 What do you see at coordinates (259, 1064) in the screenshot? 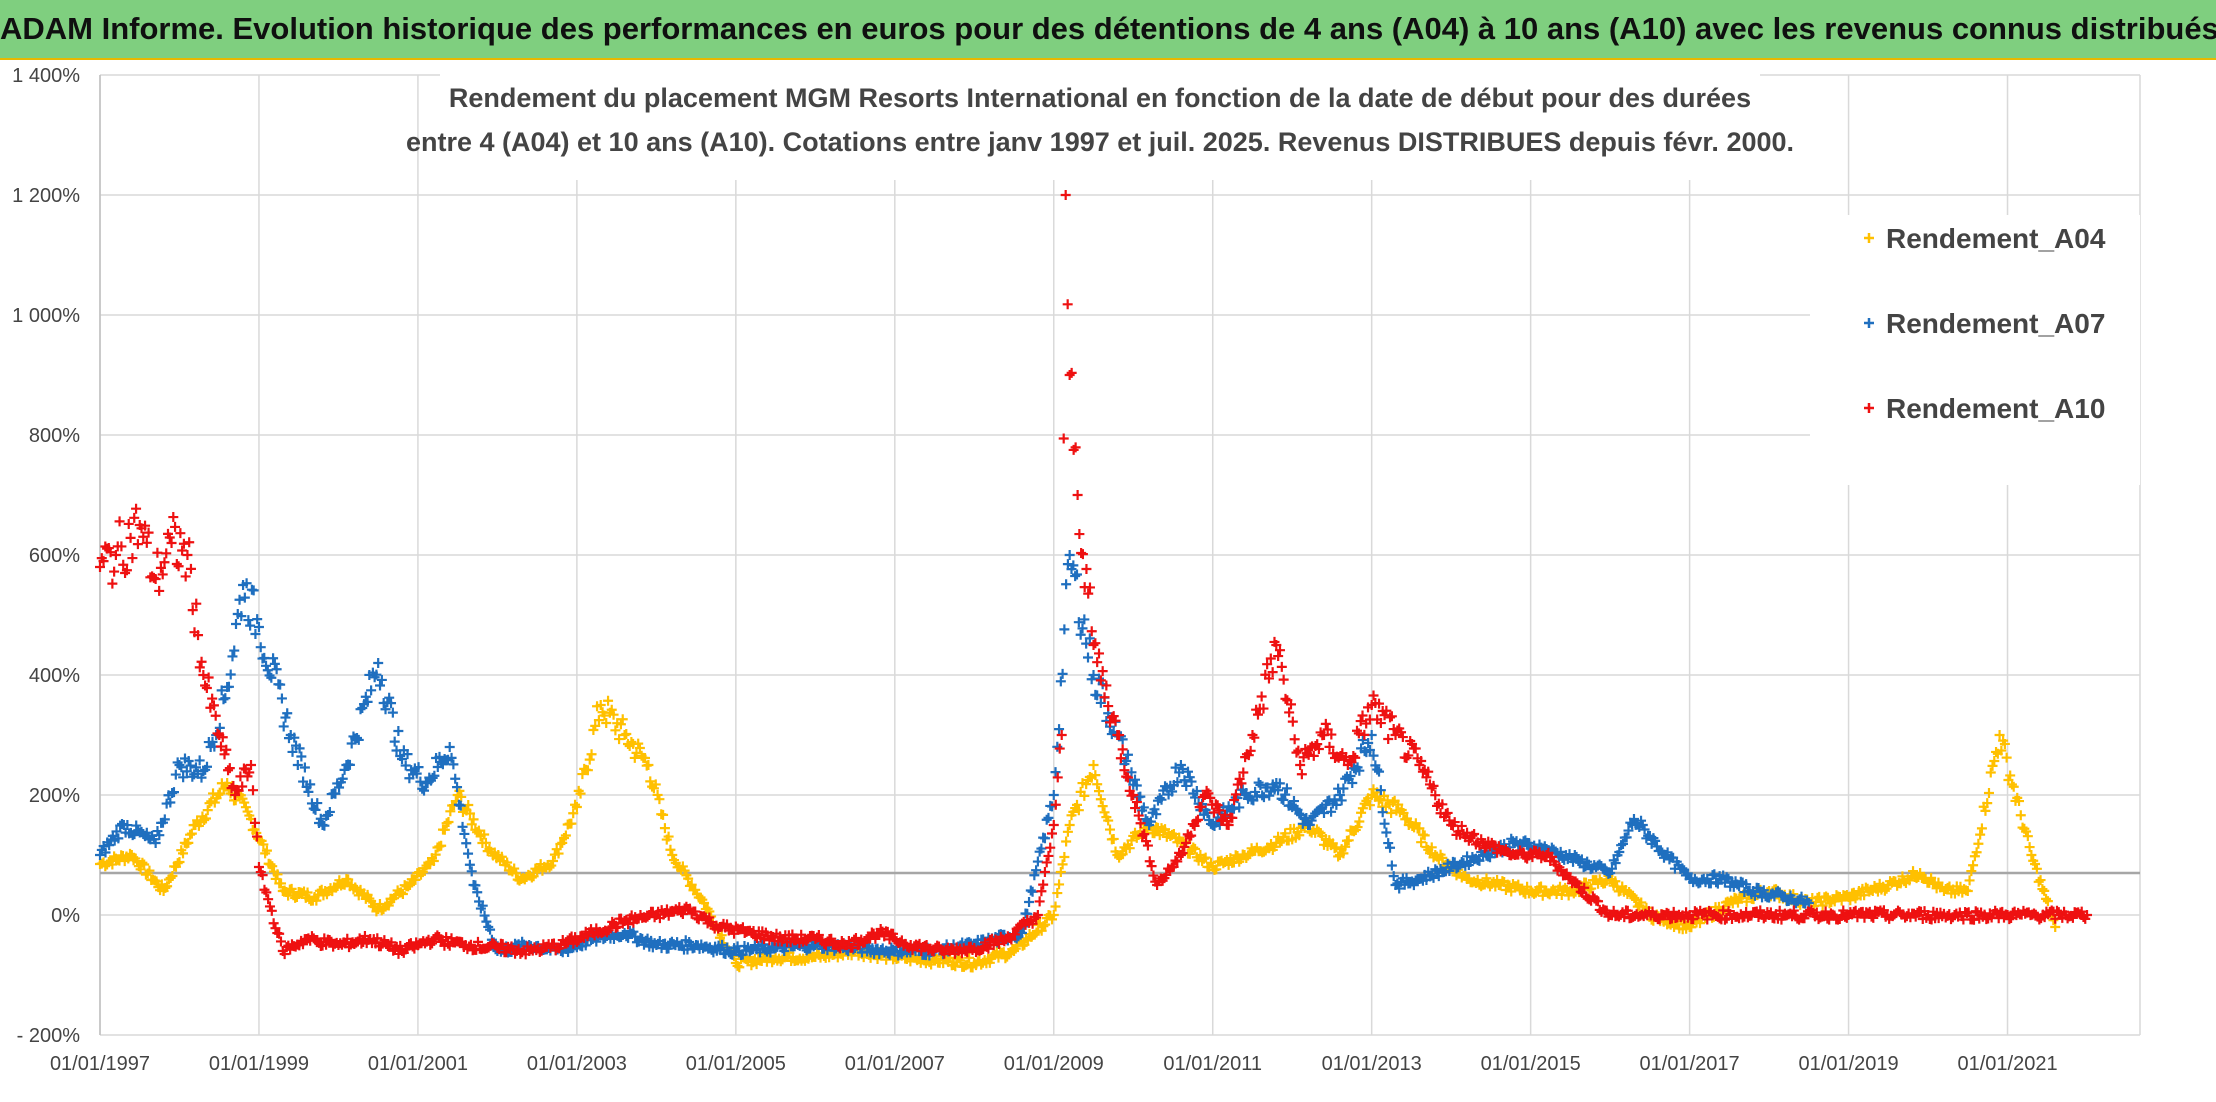
I see `x-tick-label: 01/01/1999` at bounding box center [259, 1064].